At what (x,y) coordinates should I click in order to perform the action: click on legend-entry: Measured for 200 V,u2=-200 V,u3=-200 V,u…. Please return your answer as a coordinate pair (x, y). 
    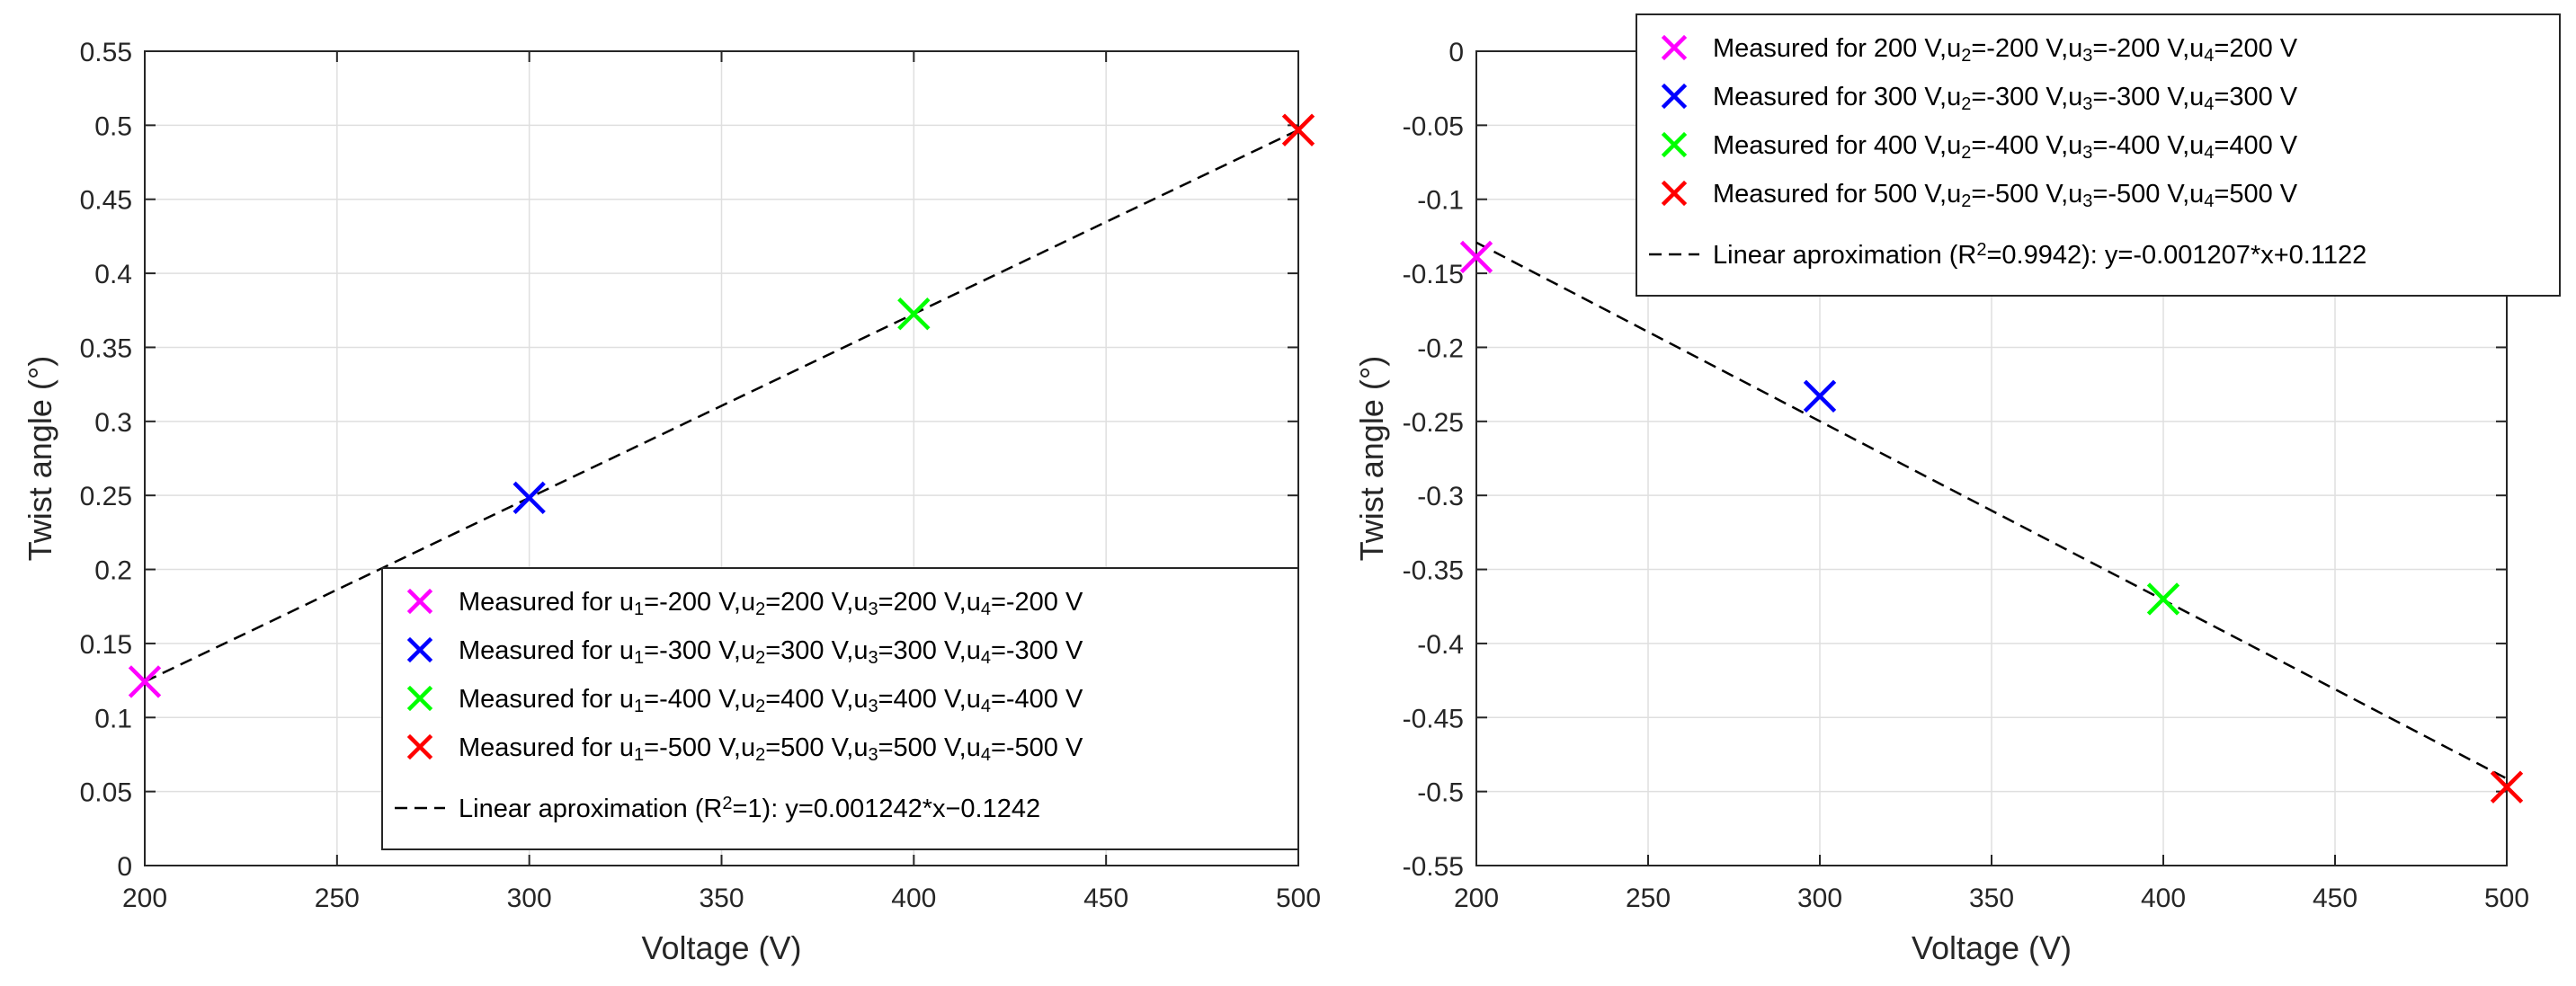
    Looking at the image, I should click on (2005, 50).